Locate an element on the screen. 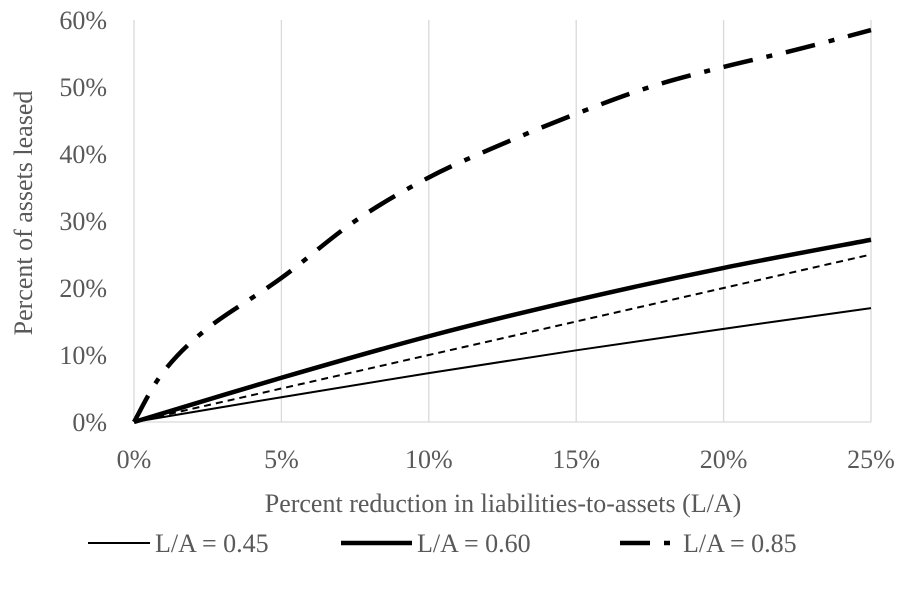  x-tick-label: 5% is located at coordinates (281, 459).